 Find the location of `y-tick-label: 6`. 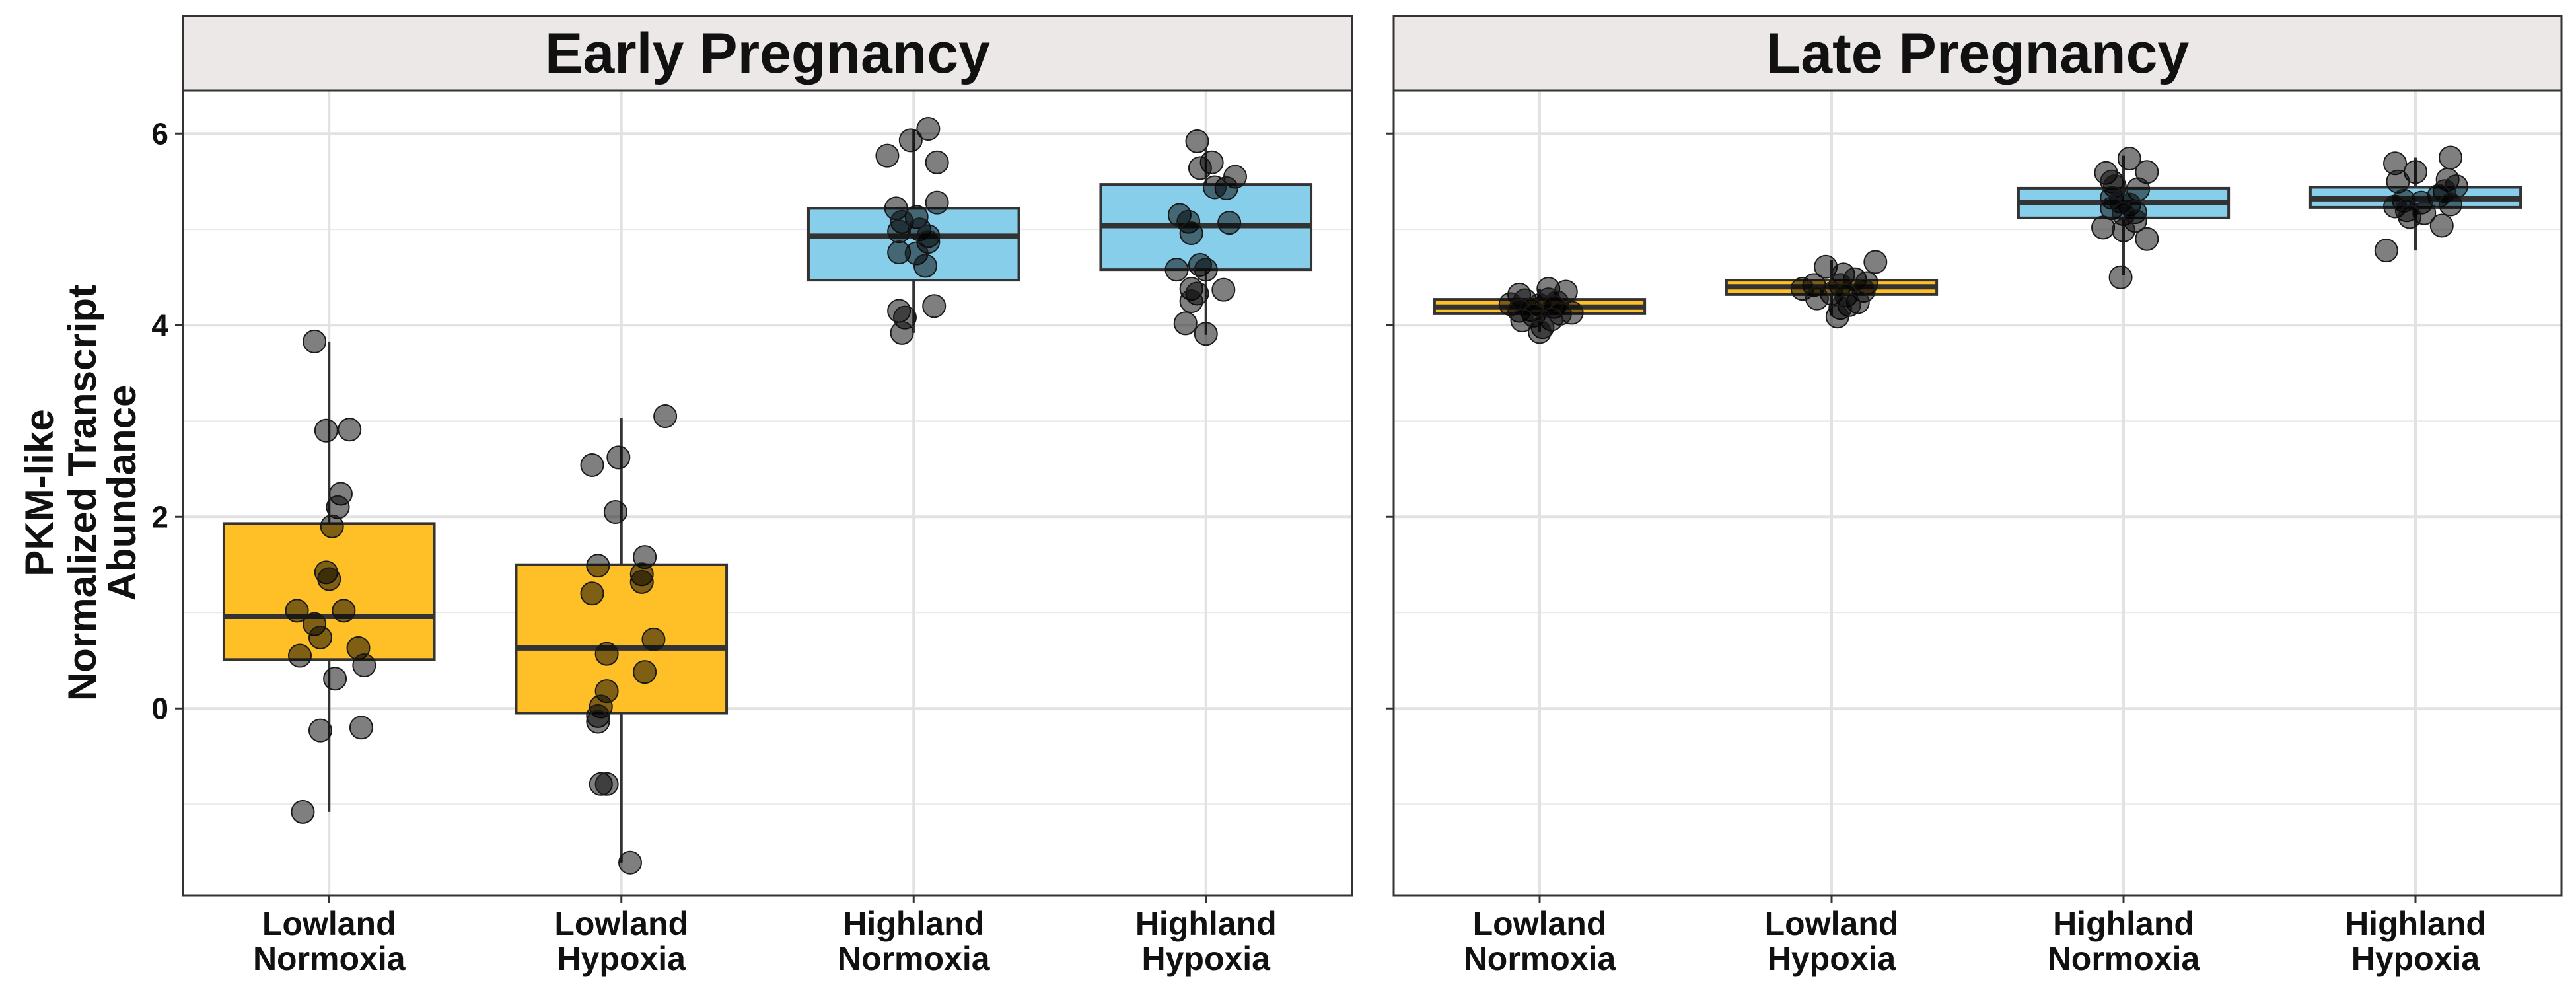

y-tick-label: 6 is located at coordinates (159, 133).